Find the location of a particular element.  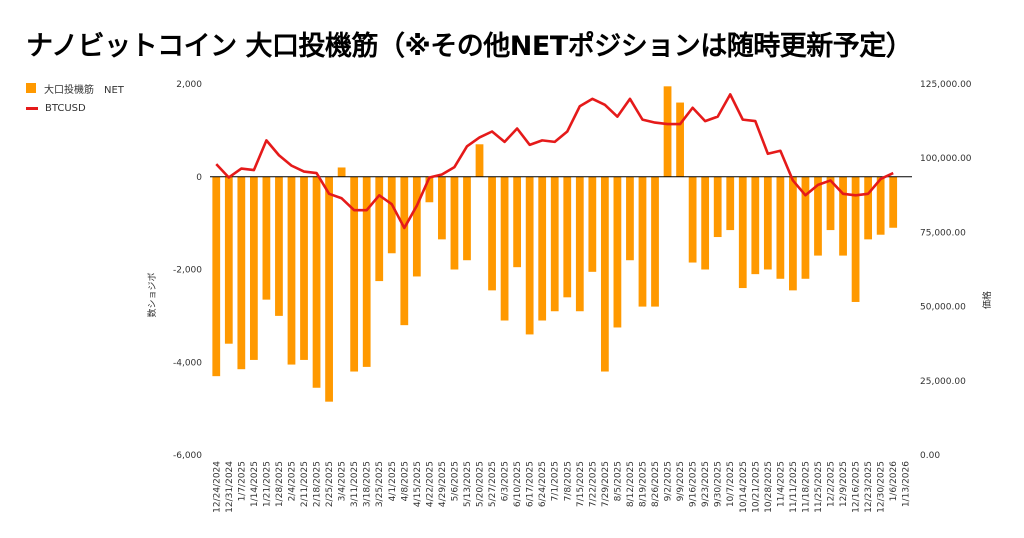

bar-5-20-2025 is located at coordinates (479, 160).